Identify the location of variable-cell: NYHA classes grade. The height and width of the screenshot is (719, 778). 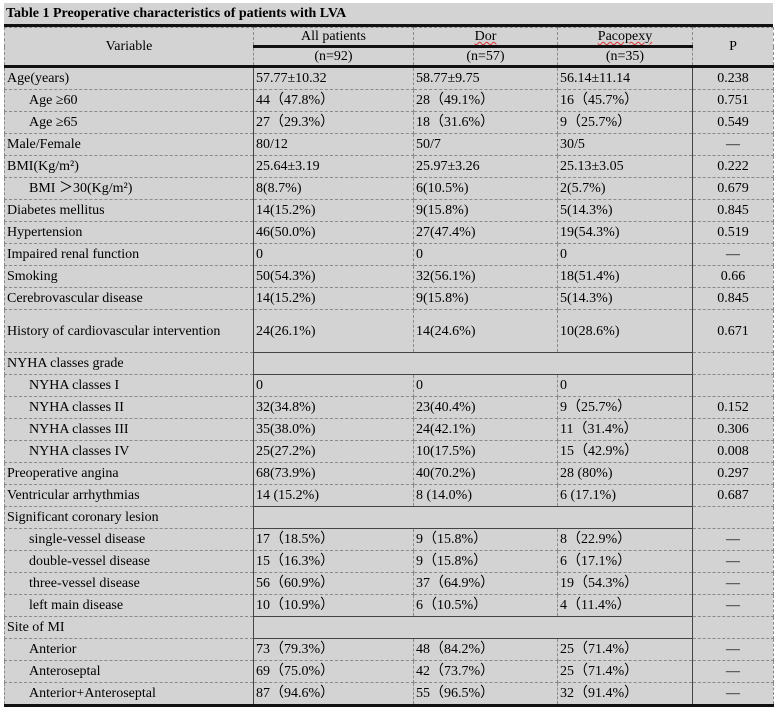
(129, 363).